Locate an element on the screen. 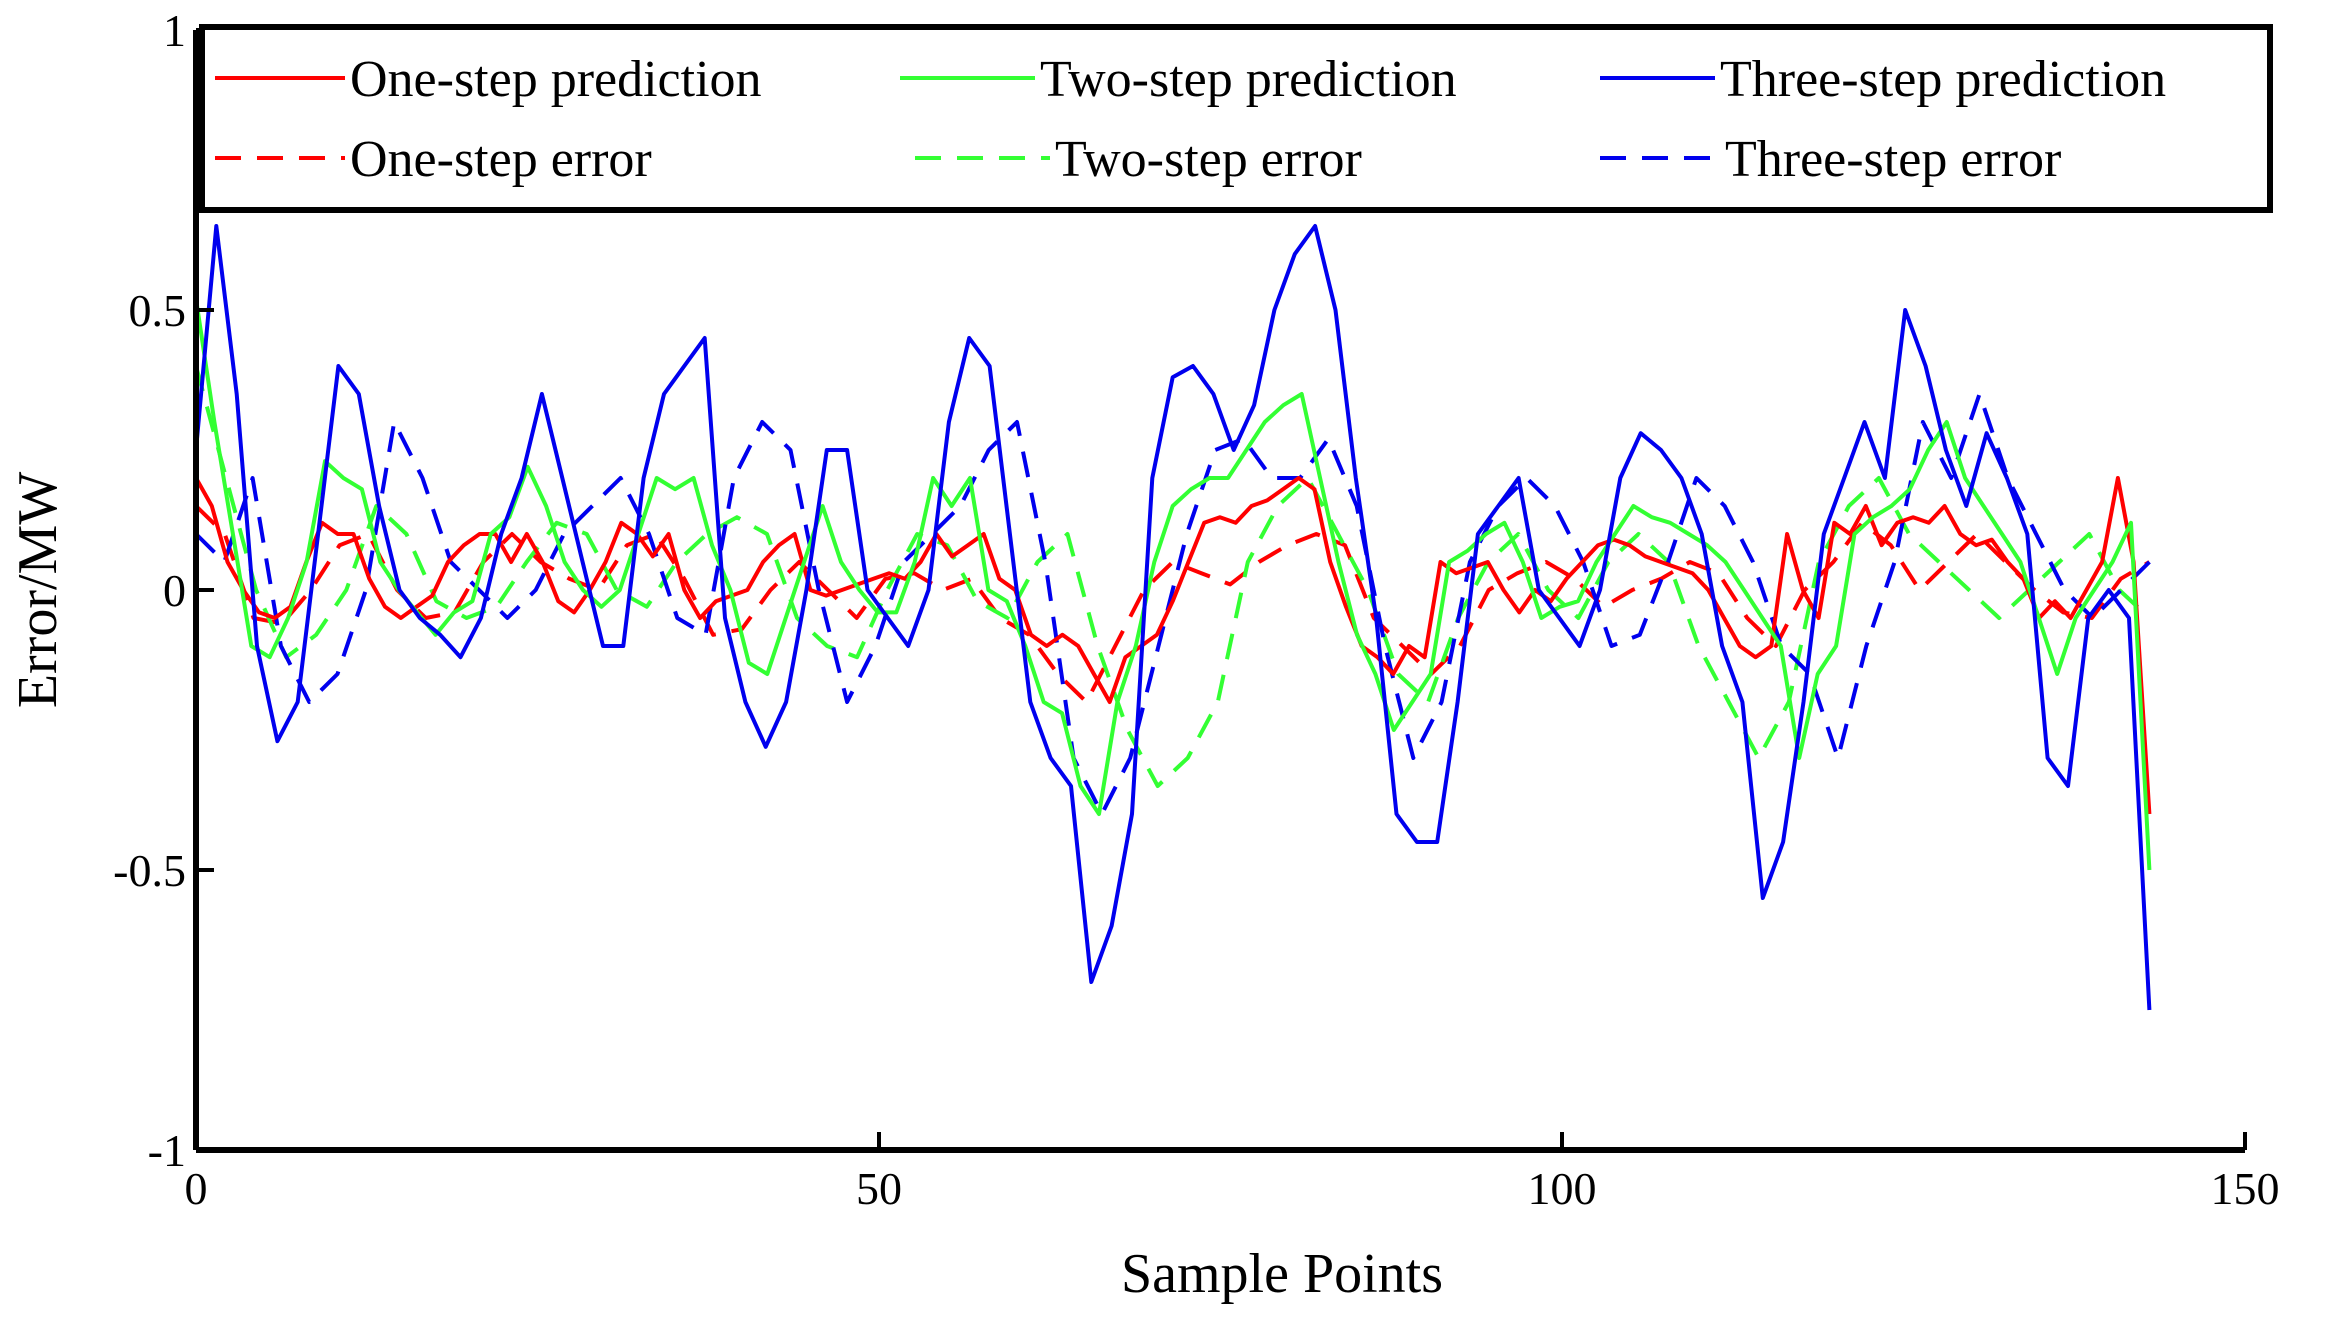 The width and height of the screenshot is (2330, 1333). y-tick-label: -1 is located at coordinates (167, 1150).